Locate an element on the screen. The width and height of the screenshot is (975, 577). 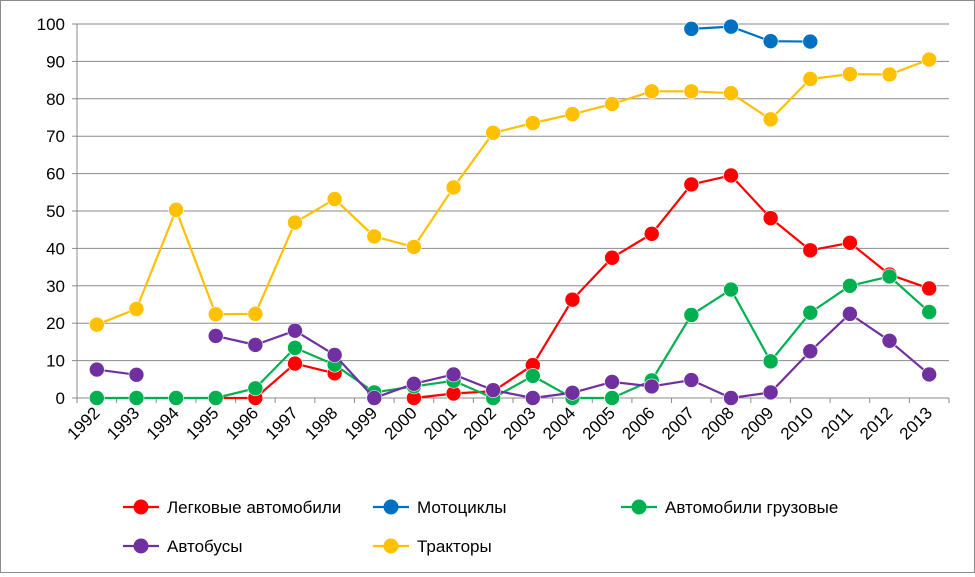
x-tick-label: 1999 is located at coordinates (361, 423).